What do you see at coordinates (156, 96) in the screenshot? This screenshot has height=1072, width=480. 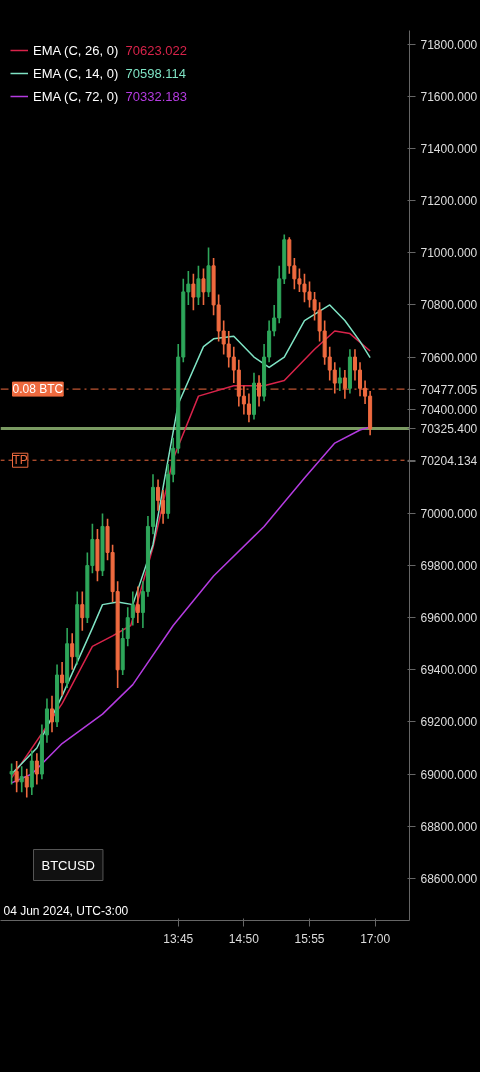 I see `annotation: 70332.183` at bounding box center [156, 96].